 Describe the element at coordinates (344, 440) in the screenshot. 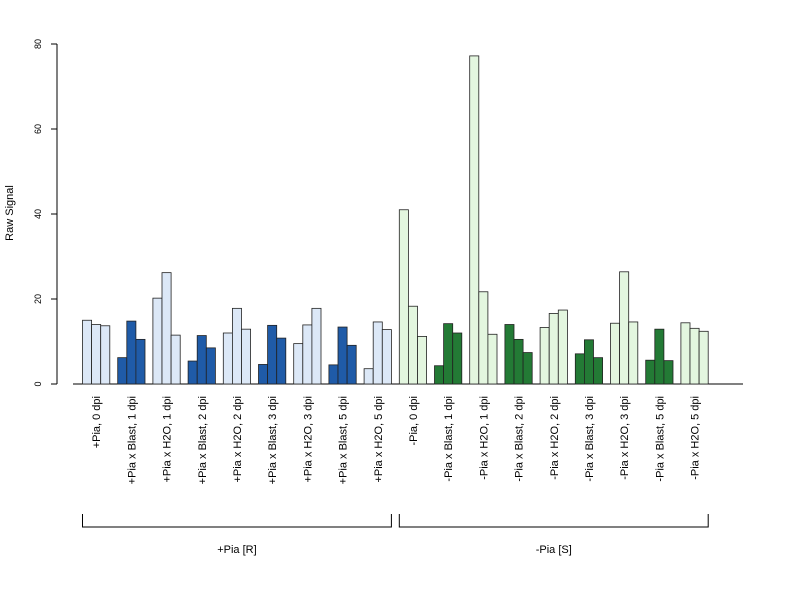

I see `category-label: +Pia x Blast, 5 dpi` at that location.